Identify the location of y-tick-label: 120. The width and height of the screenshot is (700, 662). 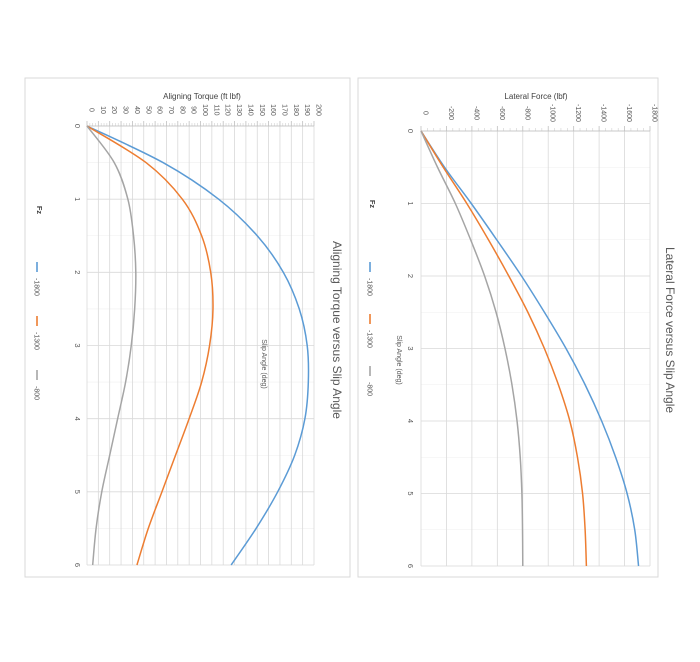
(227, 110).